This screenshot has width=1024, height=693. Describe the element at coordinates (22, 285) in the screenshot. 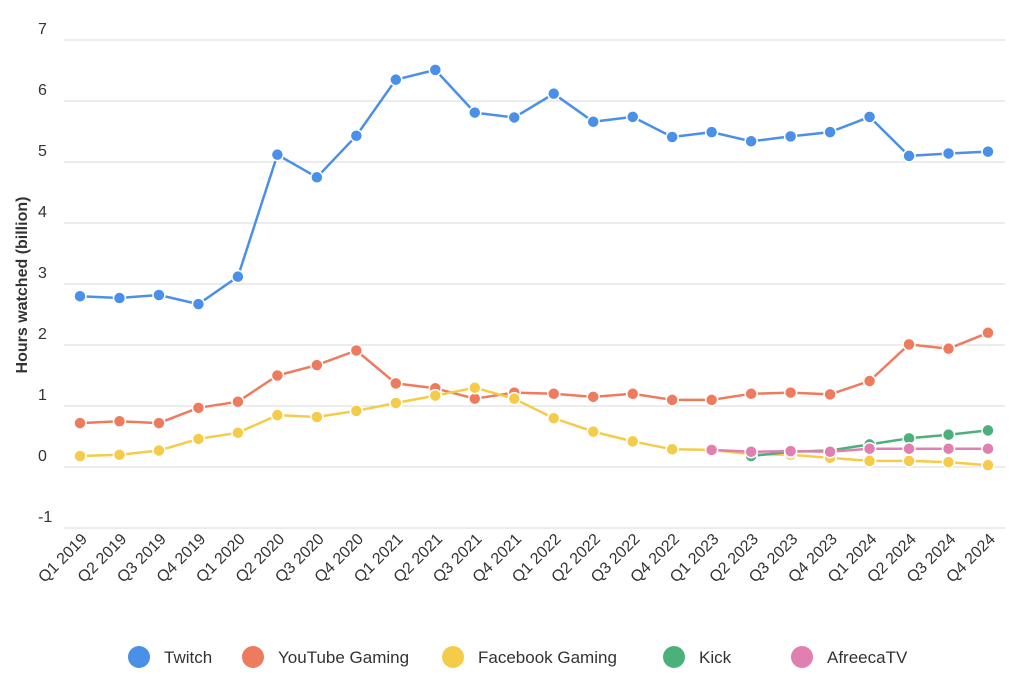

I see `y-axis-title: Hours watched (billion)` at that location.